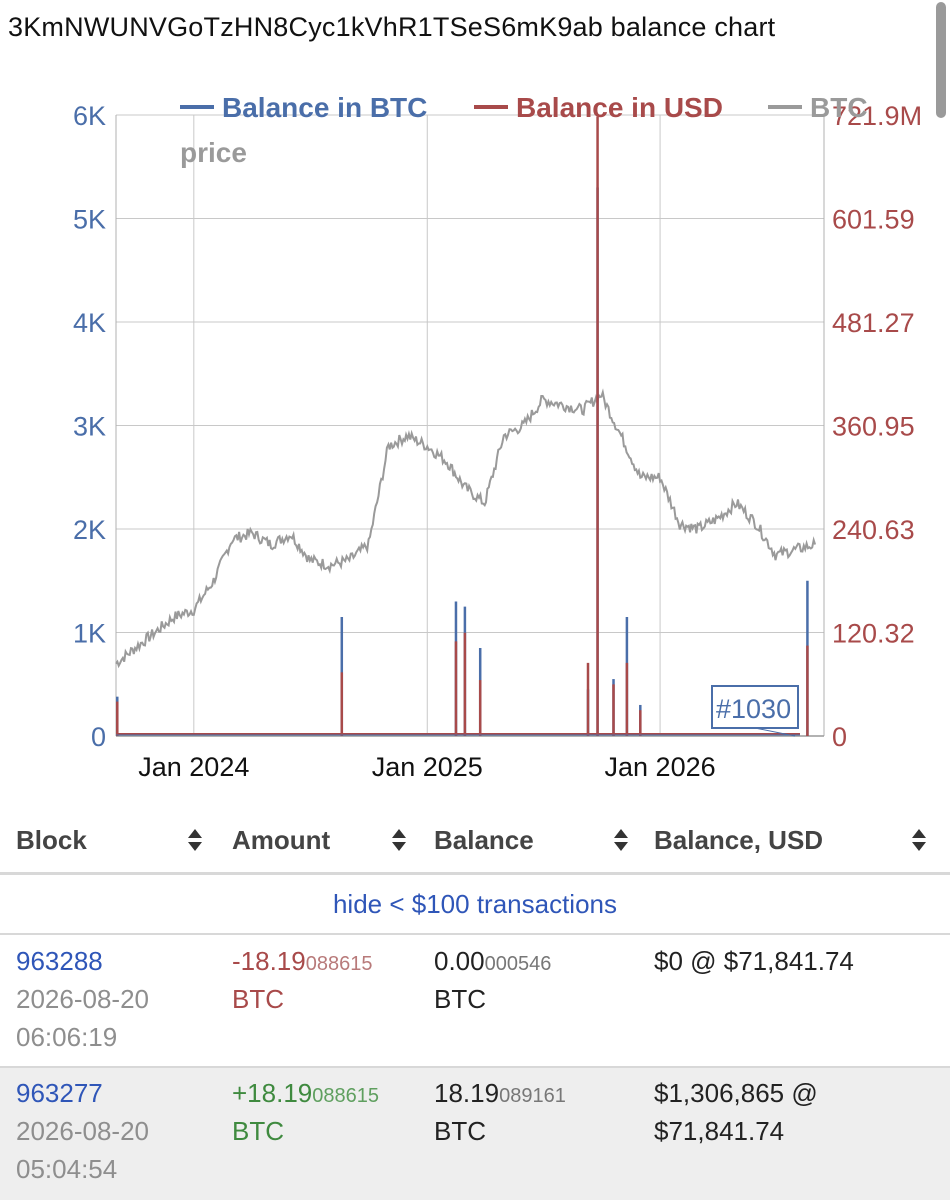 The image size is (950, 1200). Describe the element at coordinates (739, 839) in the screenshot. I see `header-balance-usd: Balance, USD` at that location.